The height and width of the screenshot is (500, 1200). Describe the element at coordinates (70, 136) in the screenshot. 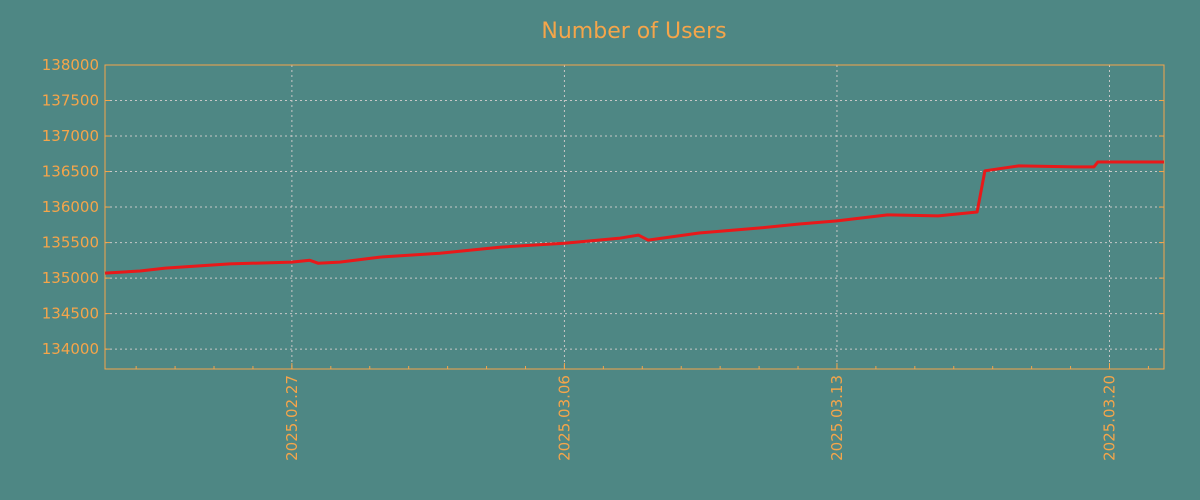

I see `y-tick-label: 137000` at that location.